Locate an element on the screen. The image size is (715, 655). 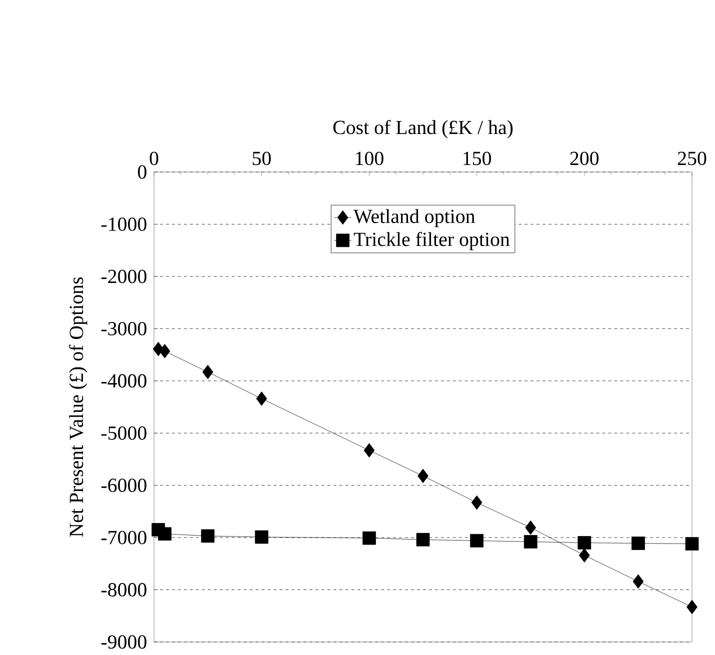
y-tick-label: -8000 is located at coordinates (123, 589).